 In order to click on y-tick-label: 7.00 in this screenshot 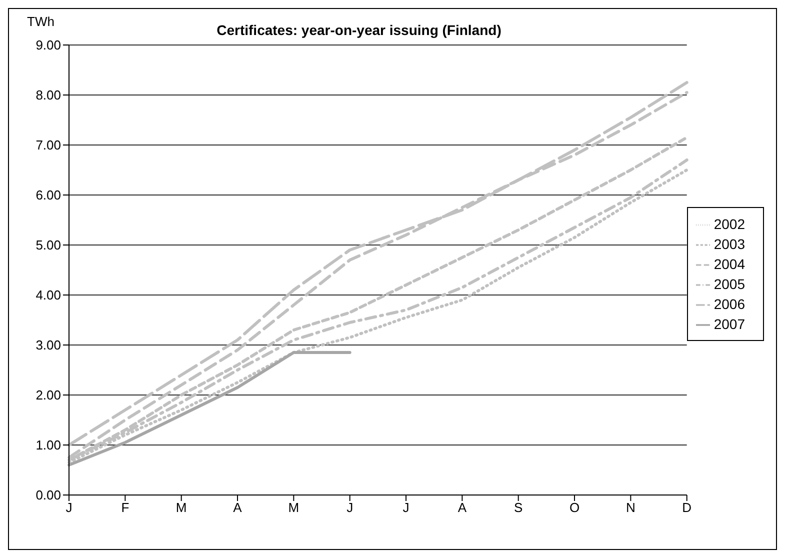, I will do `click(48, 145)`.